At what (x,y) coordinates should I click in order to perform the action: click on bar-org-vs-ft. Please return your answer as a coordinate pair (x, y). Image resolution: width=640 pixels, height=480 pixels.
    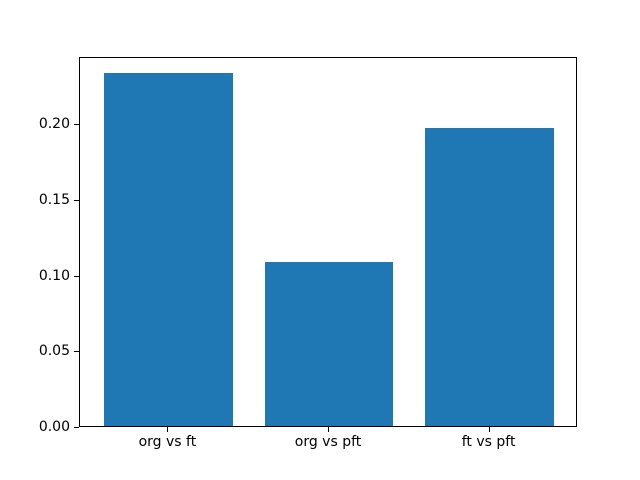
    Looking at the image, I should click on (168, 249).